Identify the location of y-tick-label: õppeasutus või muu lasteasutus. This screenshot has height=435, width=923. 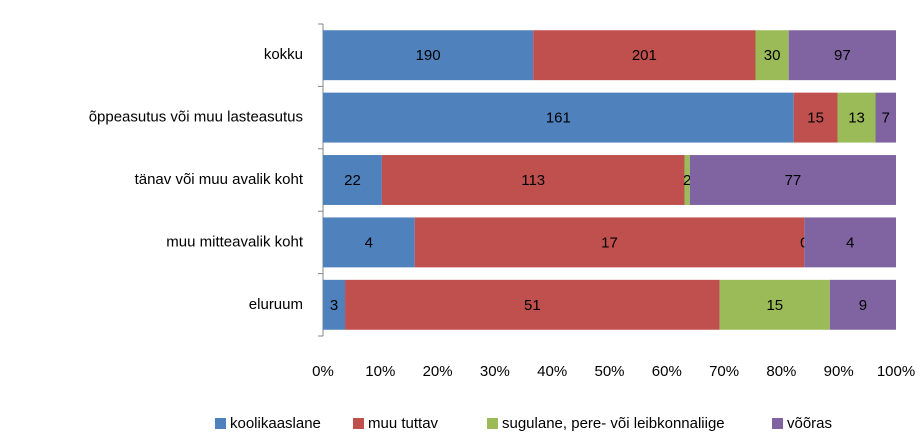
(196, 117).